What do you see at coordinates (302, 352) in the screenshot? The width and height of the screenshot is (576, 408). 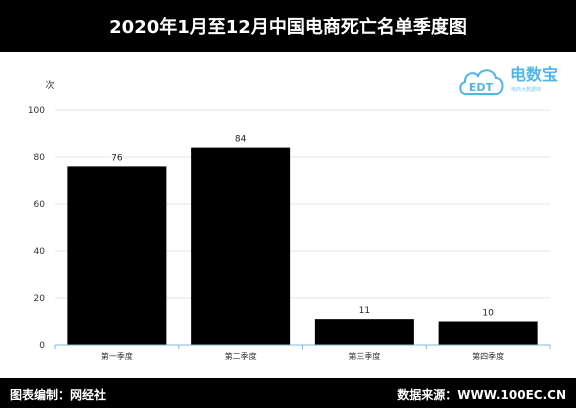 I see `x-axis: 第一季度 第二季度 第三季度 第四季度` at bounding box center [302, 352].